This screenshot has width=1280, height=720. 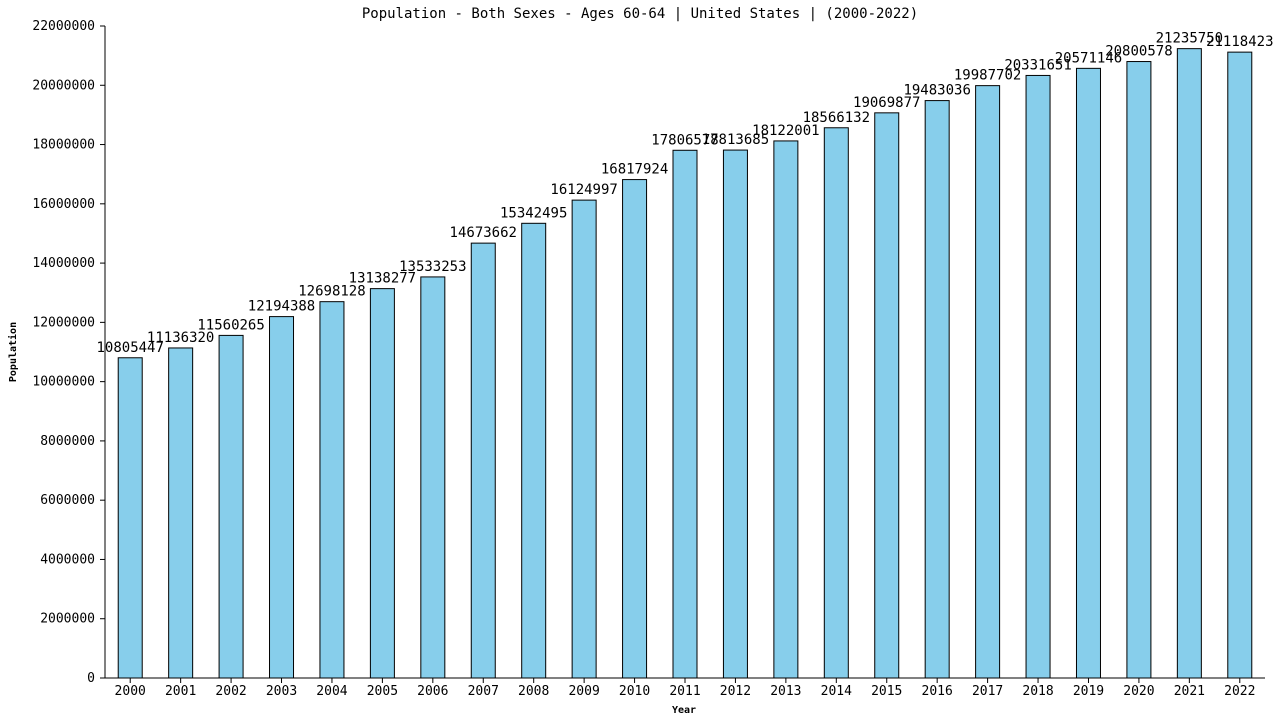 What do you see at coordinates (1240, 365) in the screenshot?
I see `bar-2022` at bounding box center [1240, 365].